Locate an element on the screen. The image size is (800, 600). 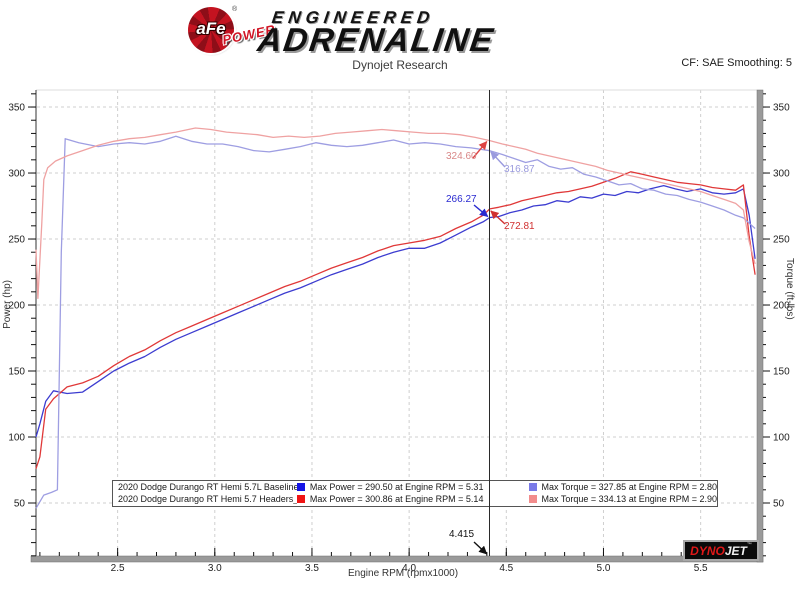
dynojet-jet-text: JET is located at coordinates (735, 550).